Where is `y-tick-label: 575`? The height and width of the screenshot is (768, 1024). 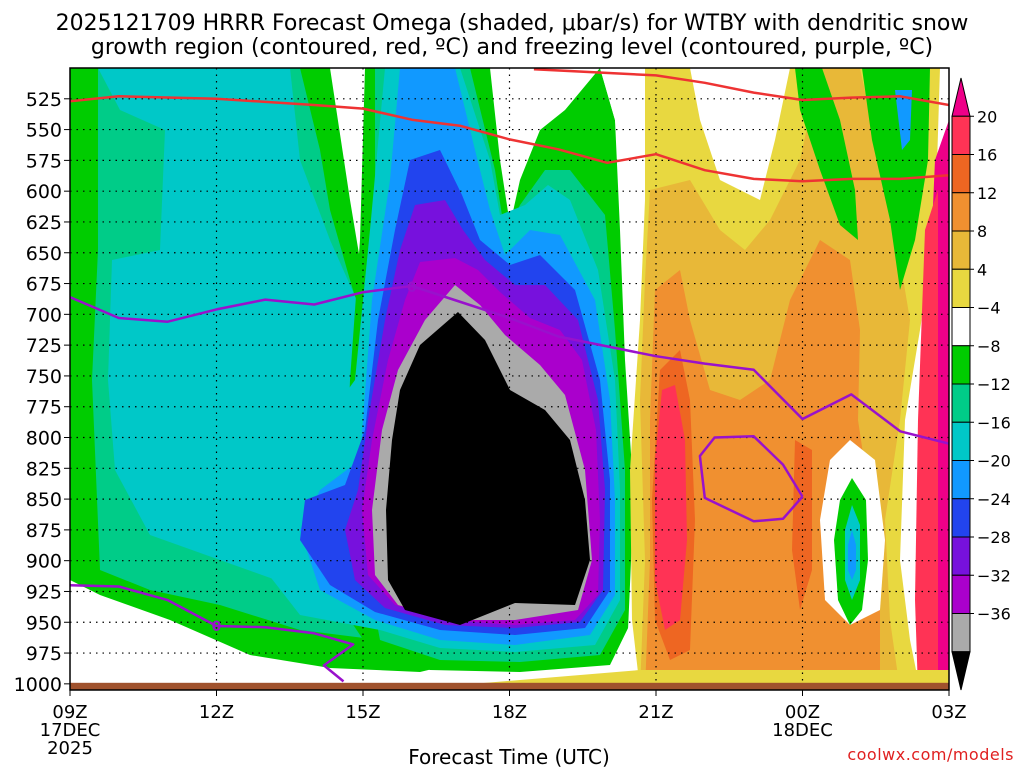
y-tick-label: 575 is located at coordinates (44, 161).